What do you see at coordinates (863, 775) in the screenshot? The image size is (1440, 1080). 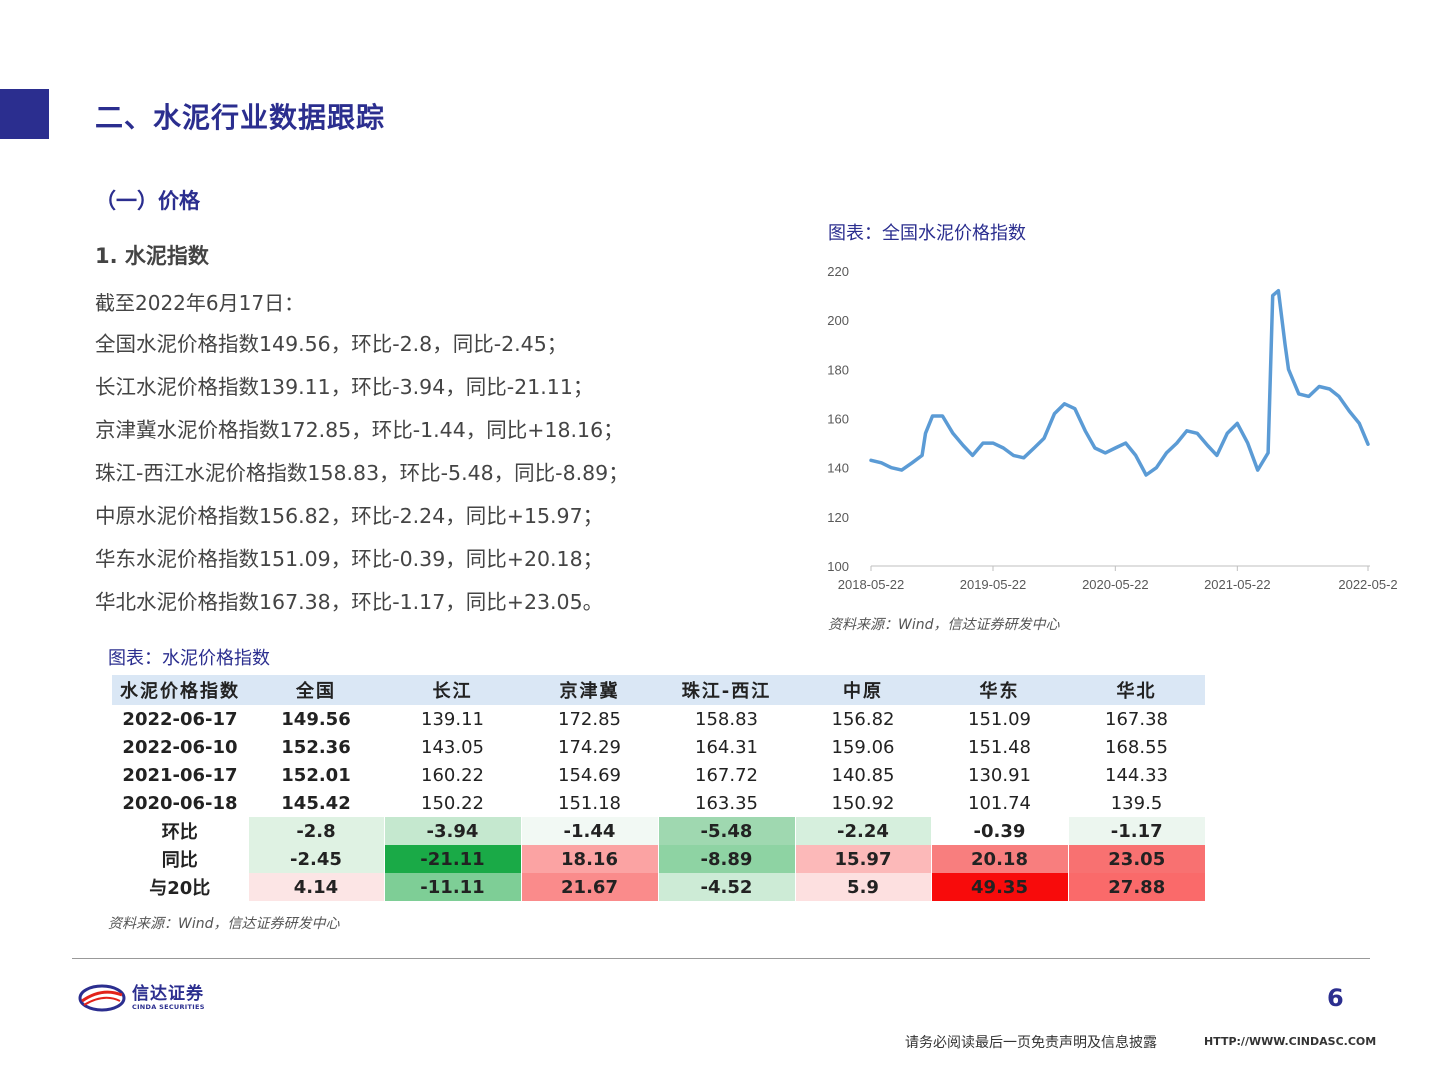 I see `value-cell: 140.85` at bounding box center [863, 775].